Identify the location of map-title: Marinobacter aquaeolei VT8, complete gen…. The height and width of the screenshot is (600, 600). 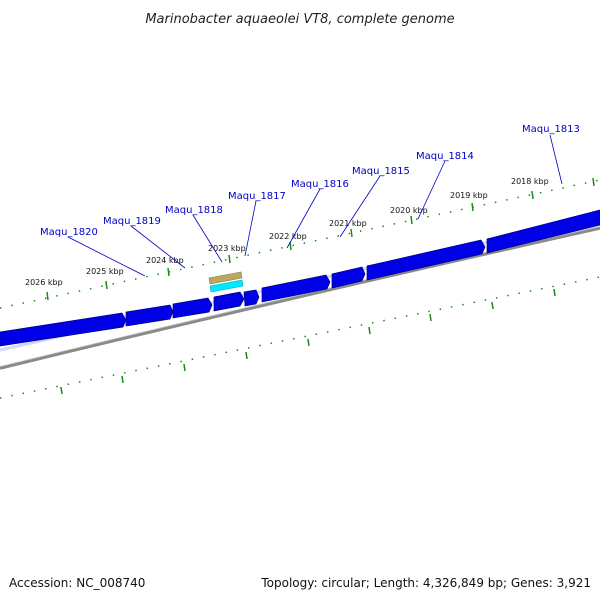
(299, 19).